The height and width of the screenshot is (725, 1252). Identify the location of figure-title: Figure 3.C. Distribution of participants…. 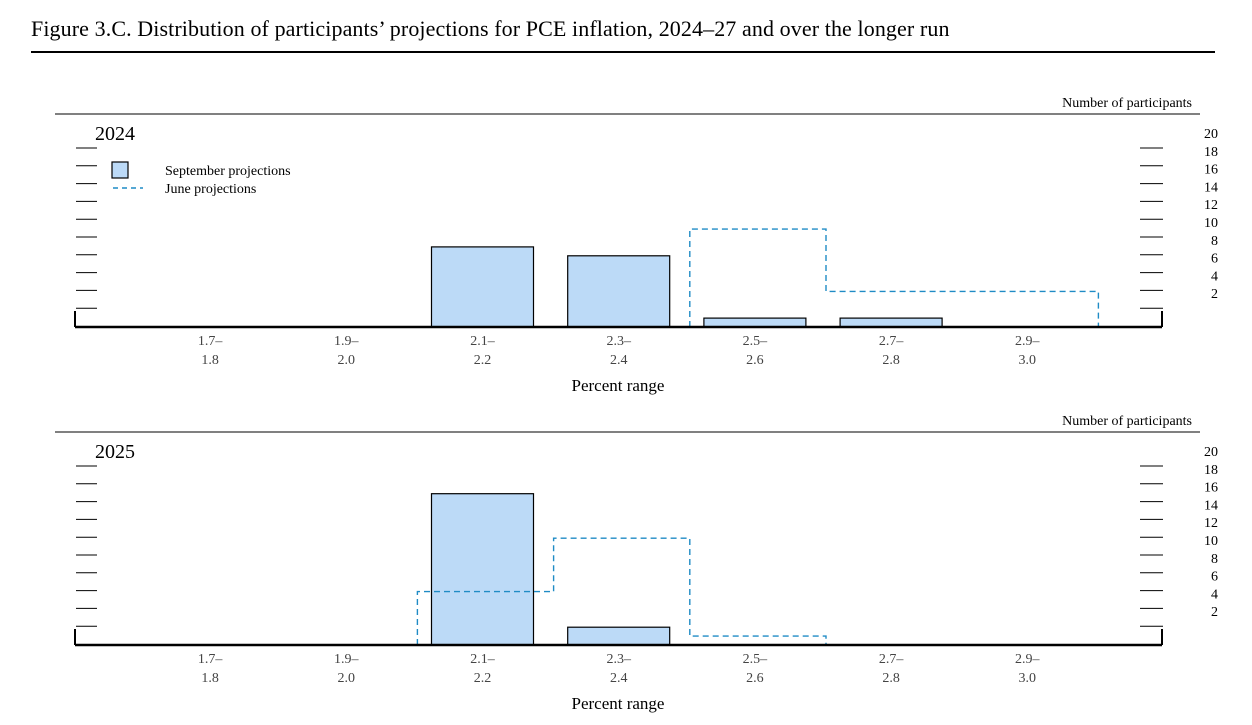
(490, 28).